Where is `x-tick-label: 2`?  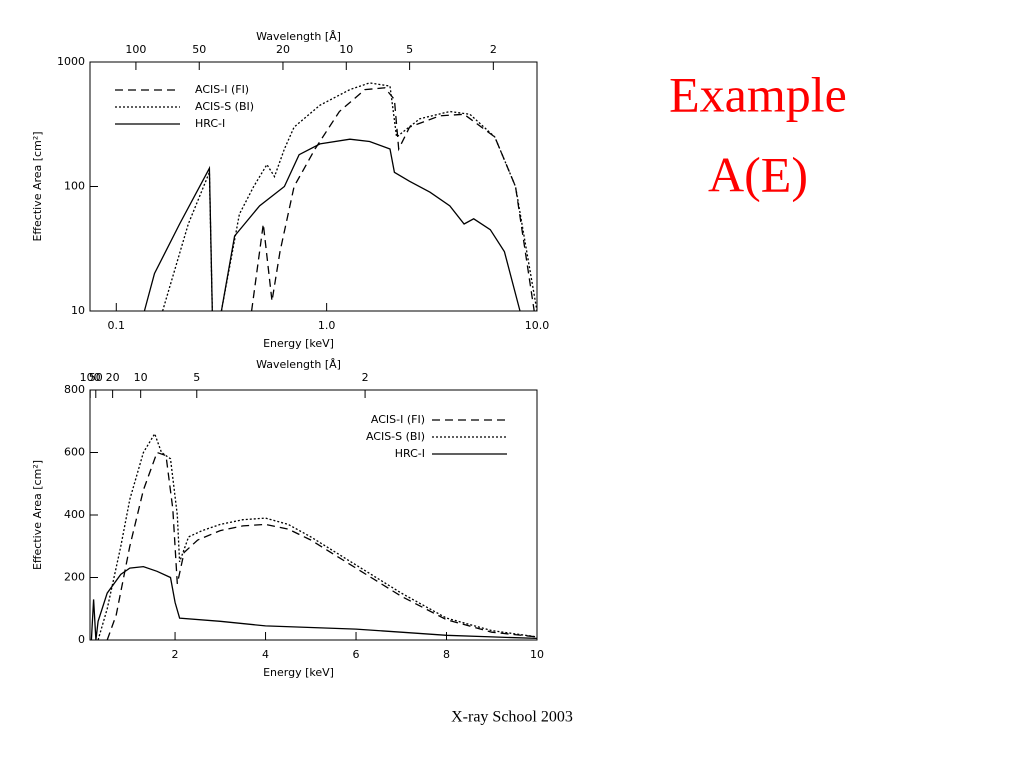 x-tick-label: 2 is located at coordinates (175, 654).